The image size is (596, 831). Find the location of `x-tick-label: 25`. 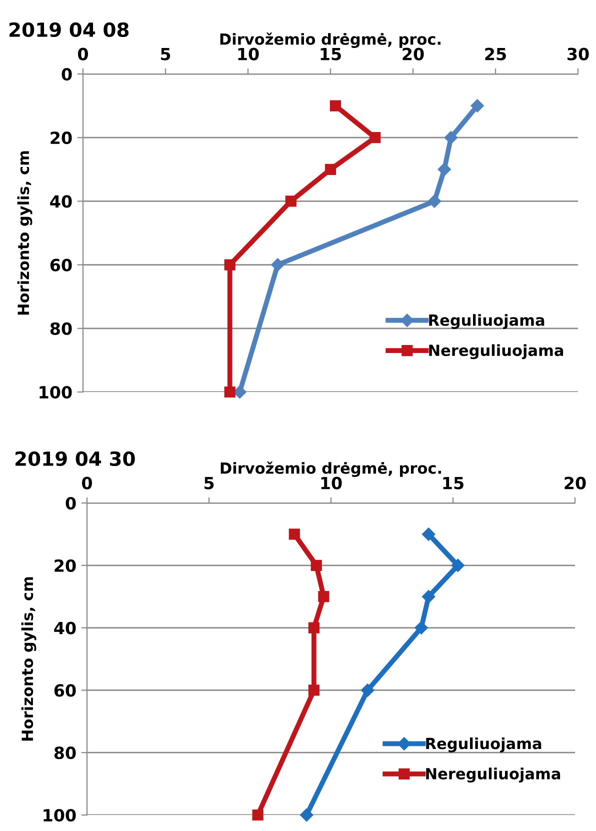

x-tick-label: 25 is located at coordinates (495, 54).